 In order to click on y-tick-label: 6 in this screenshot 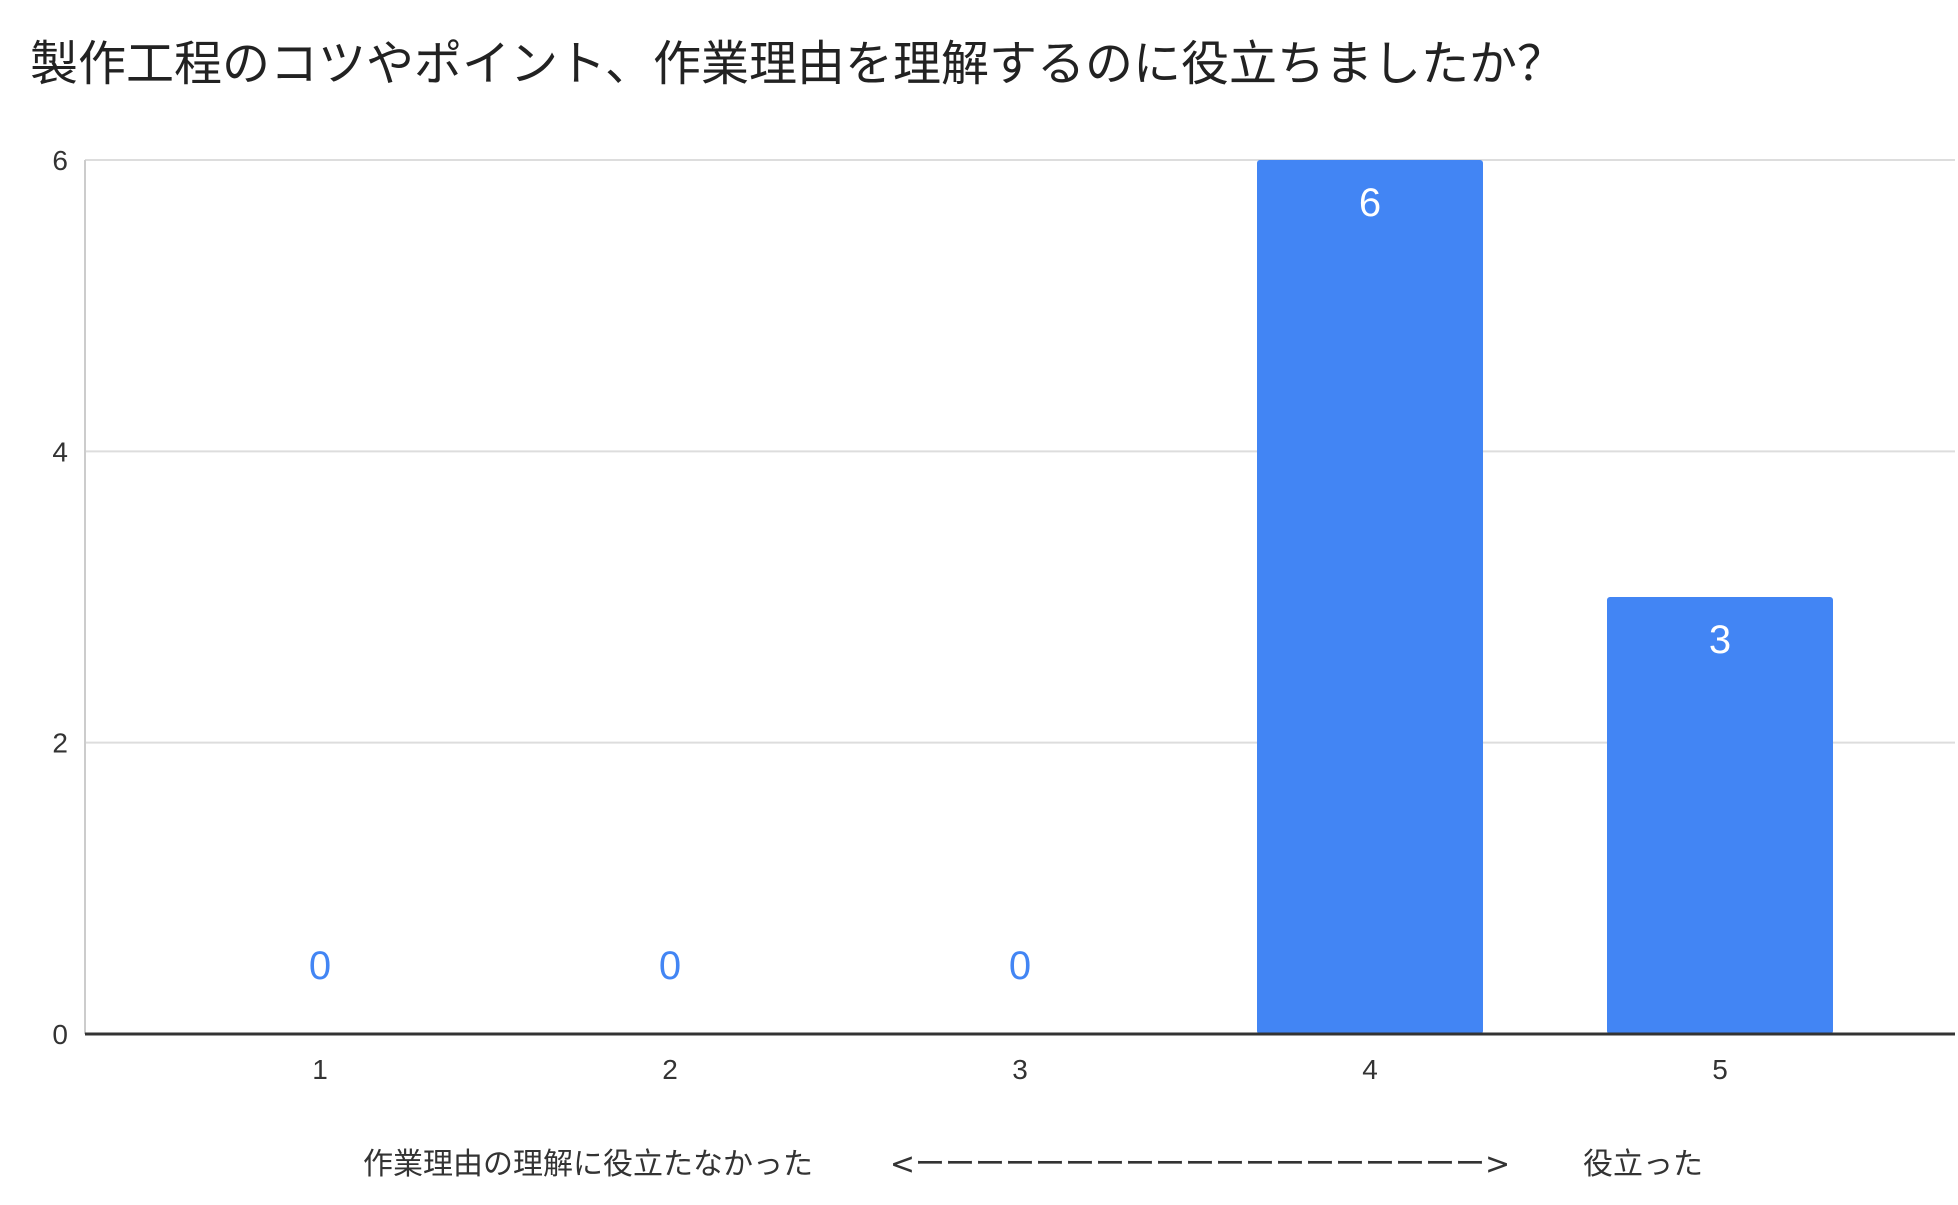, I will do `click(60, 160)`.